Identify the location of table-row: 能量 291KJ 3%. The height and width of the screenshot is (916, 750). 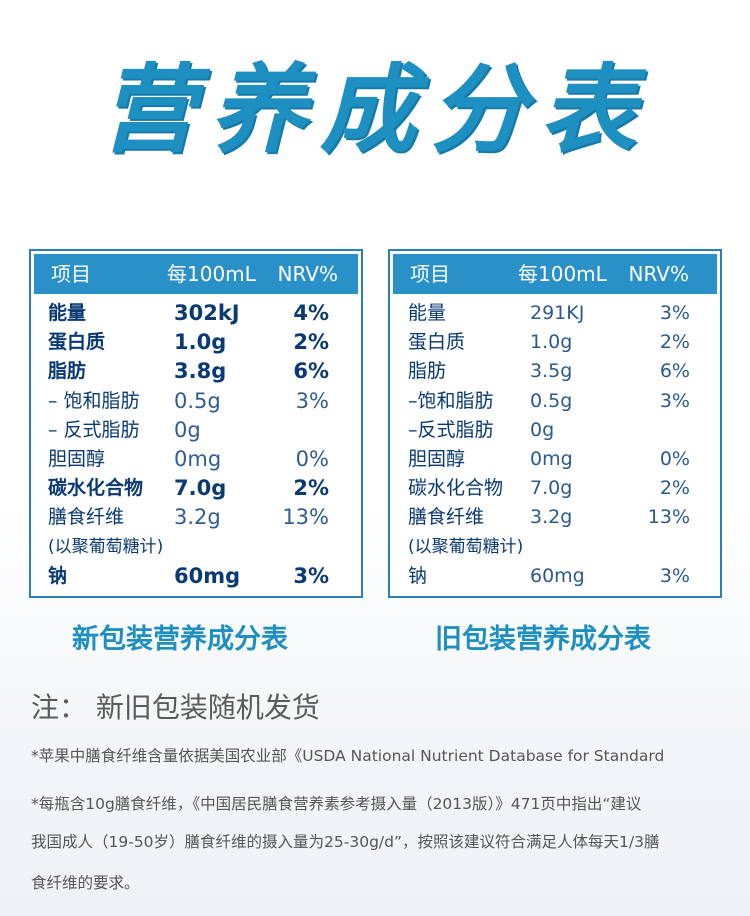
(555, 313).